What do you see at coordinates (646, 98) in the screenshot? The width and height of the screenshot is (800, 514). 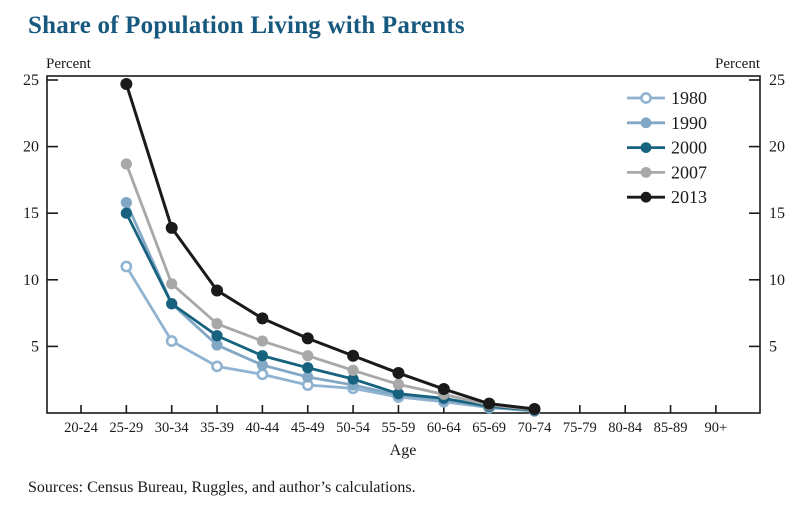 I see `legend-marker-1980` at bounding box center [646, 98].